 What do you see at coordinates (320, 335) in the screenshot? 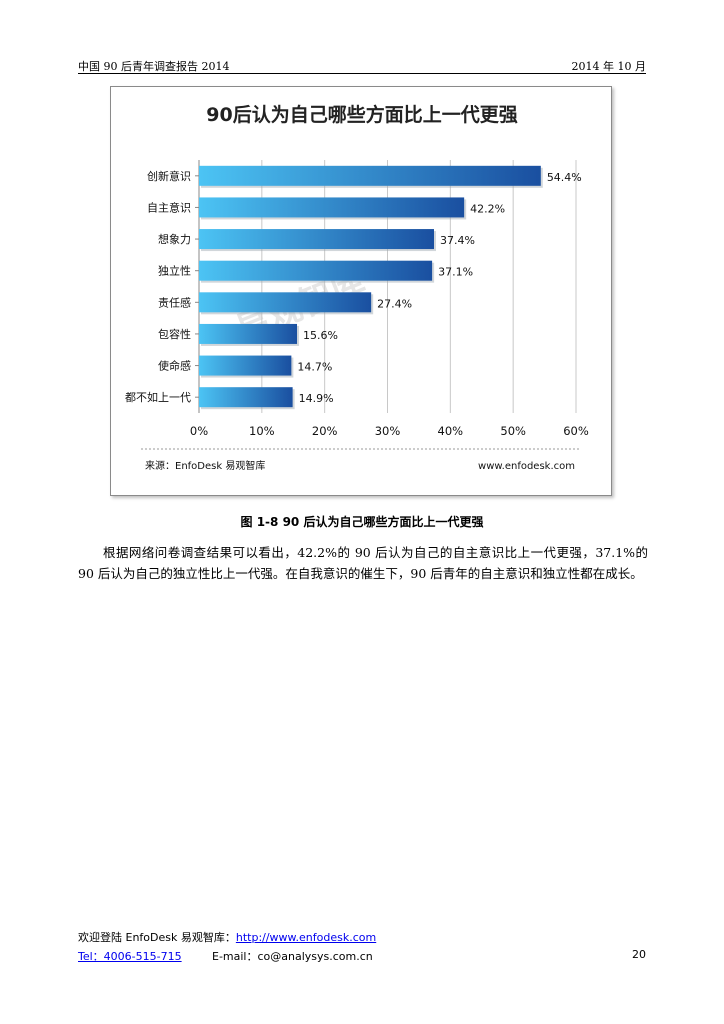
I see `value-label: 15.6%` at bounding box center [320, 335].